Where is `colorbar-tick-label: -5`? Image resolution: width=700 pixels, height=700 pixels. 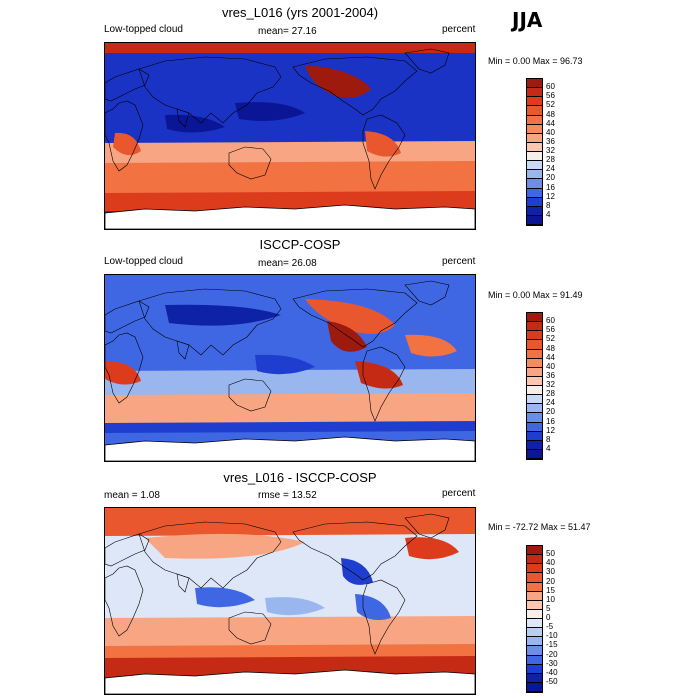 colorbar-tick-label: -5 is located at coordinates (550, 627).